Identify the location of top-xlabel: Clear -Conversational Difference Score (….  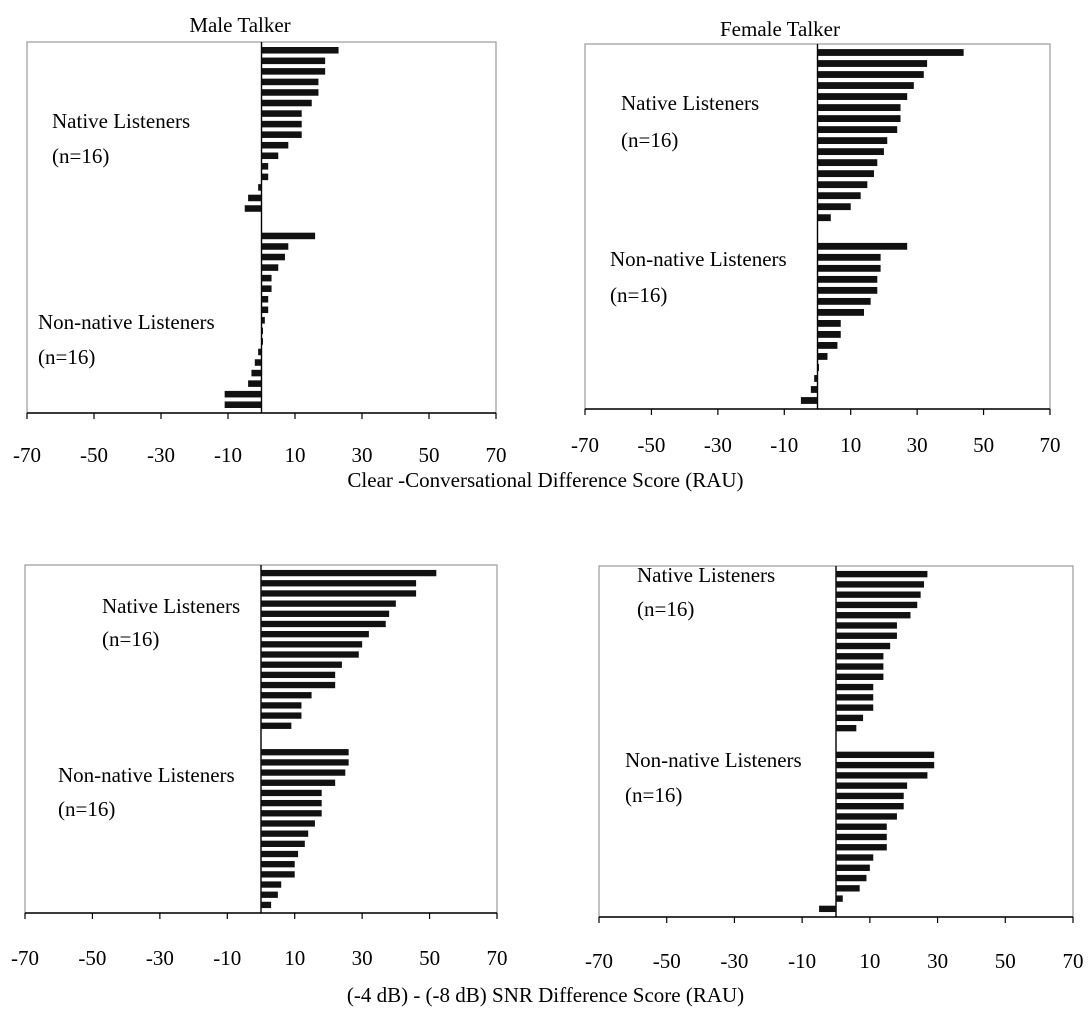
(545, 480).